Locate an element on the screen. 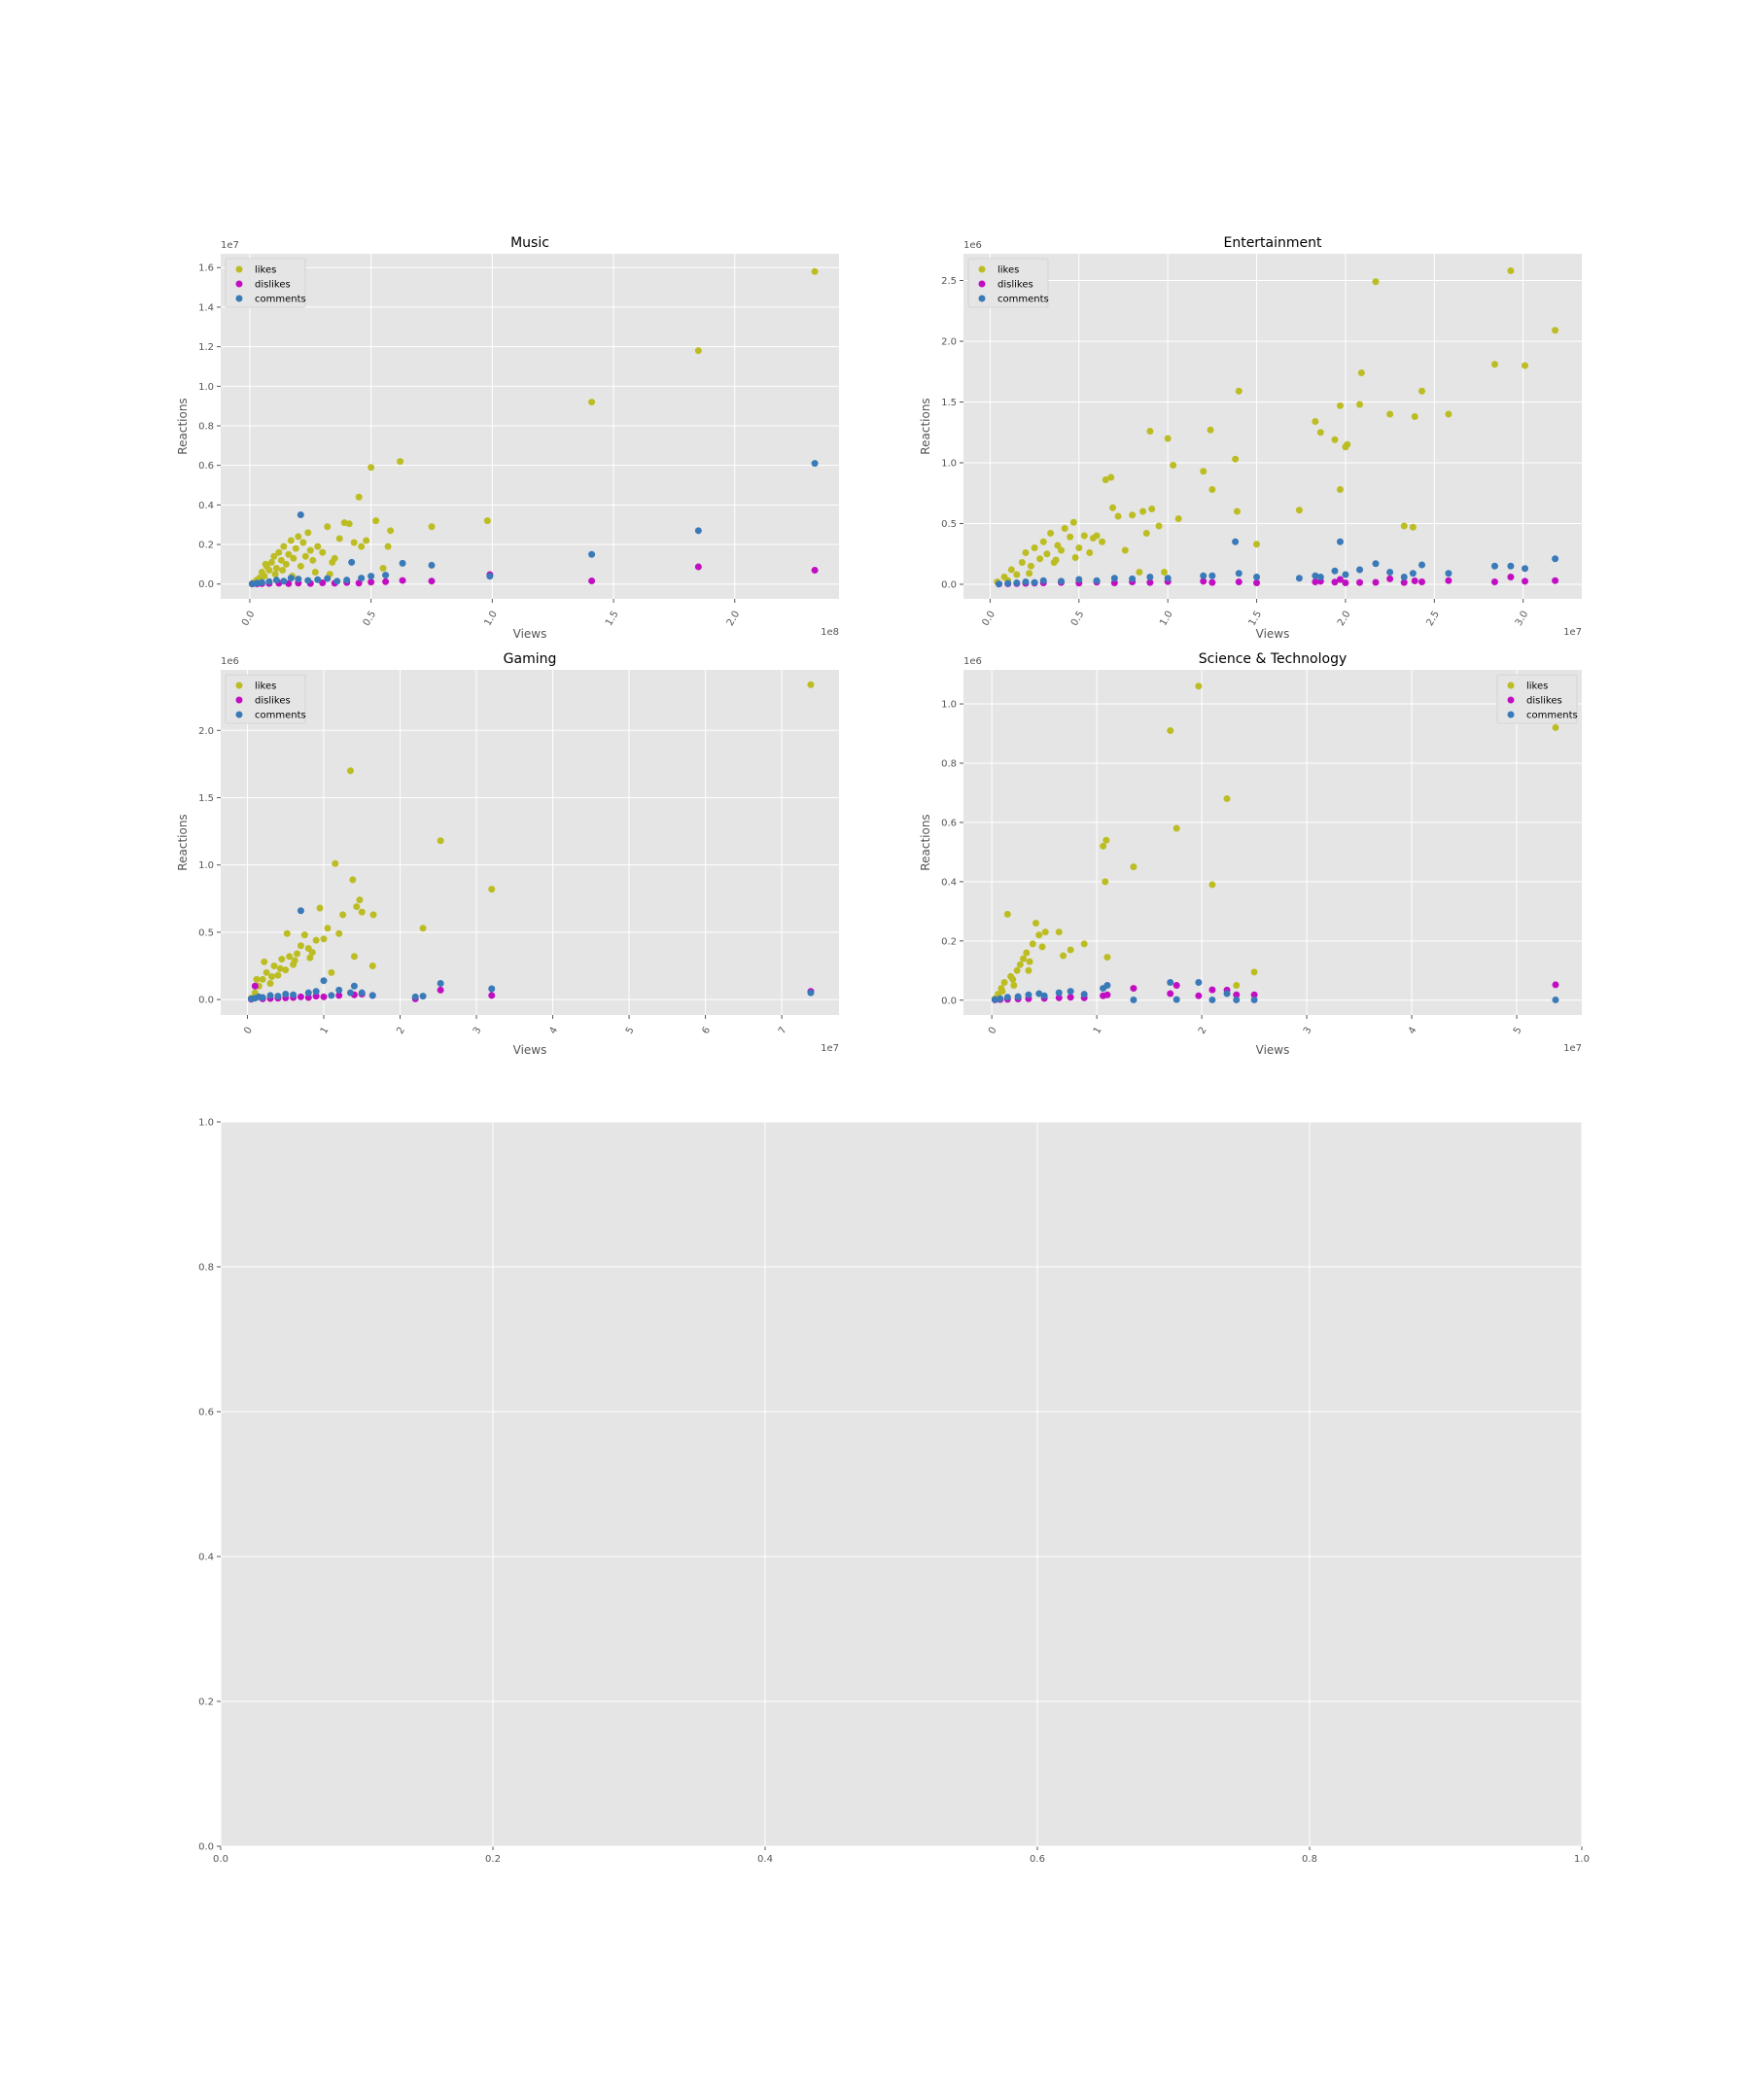 This screenshot has width=1750, height=2100. x-tick-label: 2.0 is located at coordinates (1344, 619).